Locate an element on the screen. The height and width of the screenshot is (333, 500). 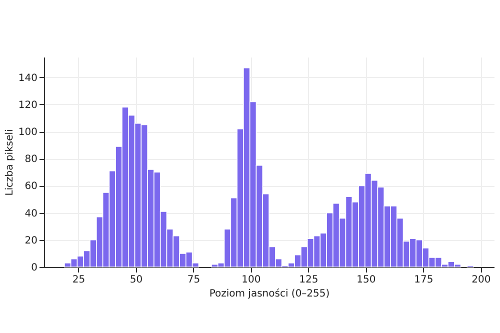
y-tick-label: 80 is located at coordinates (31, 160).